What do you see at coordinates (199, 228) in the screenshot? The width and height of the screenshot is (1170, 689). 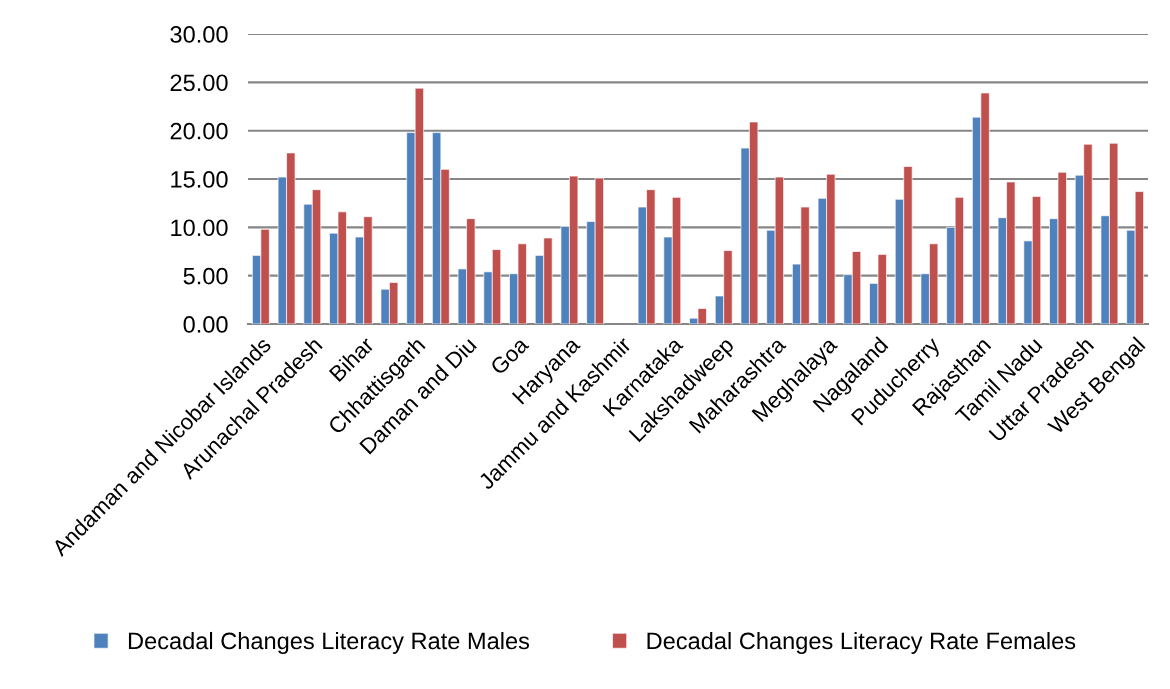 I see `y-tick-label: 10.00` at bounding box center [199, 228].